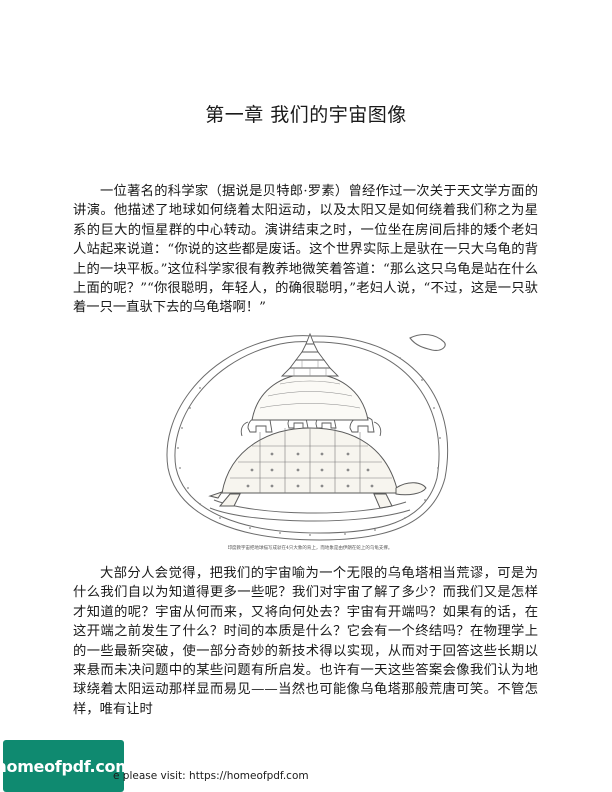  I want to click on site-logo-text: homeofpdf.com, so click(66, 766).